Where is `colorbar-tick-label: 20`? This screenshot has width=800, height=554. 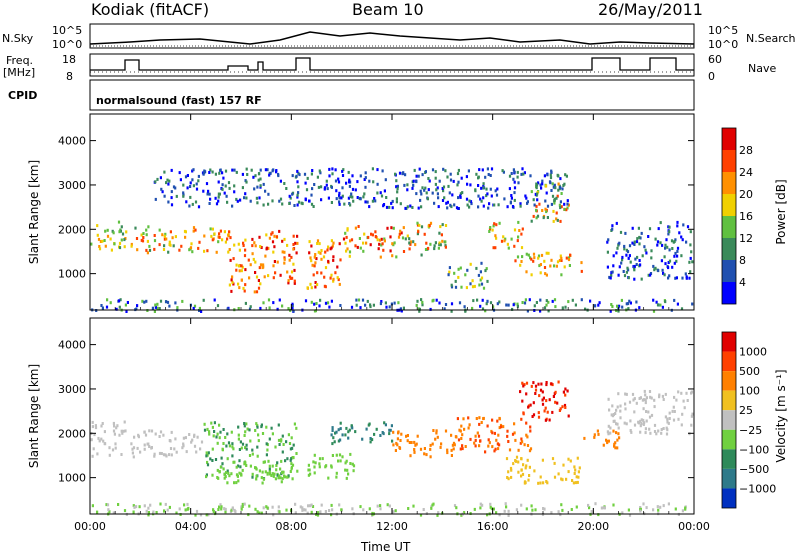
colorbar-tick-label: 20 is located at coordinates (746, 194).